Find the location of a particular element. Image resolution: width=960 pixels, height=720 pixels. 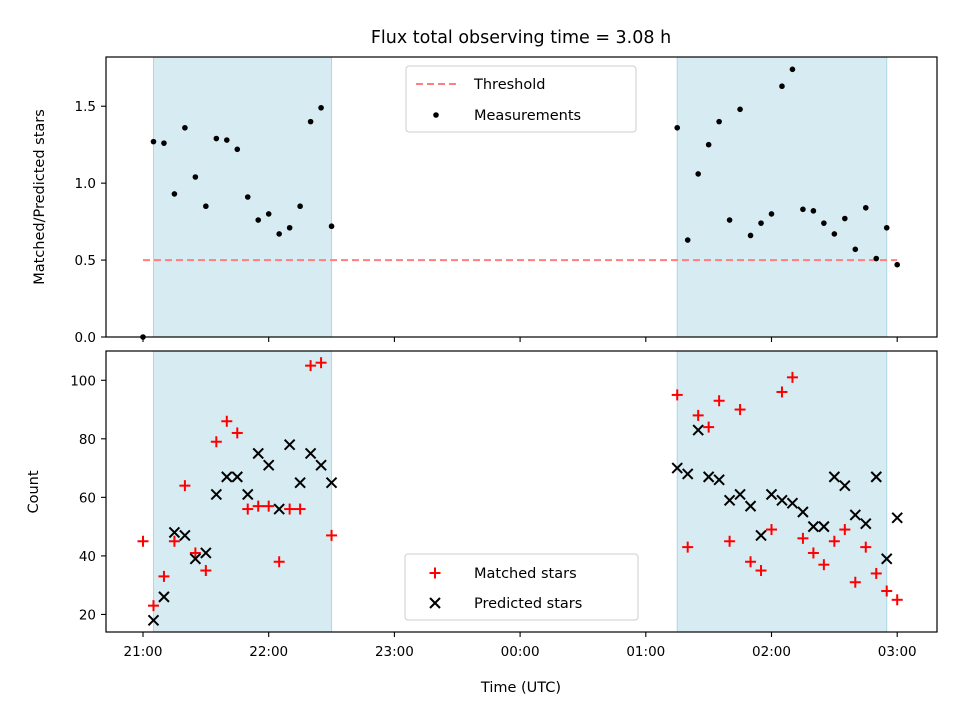

bottom-y-tick-label: 80 is located at coordinates (87, 440).